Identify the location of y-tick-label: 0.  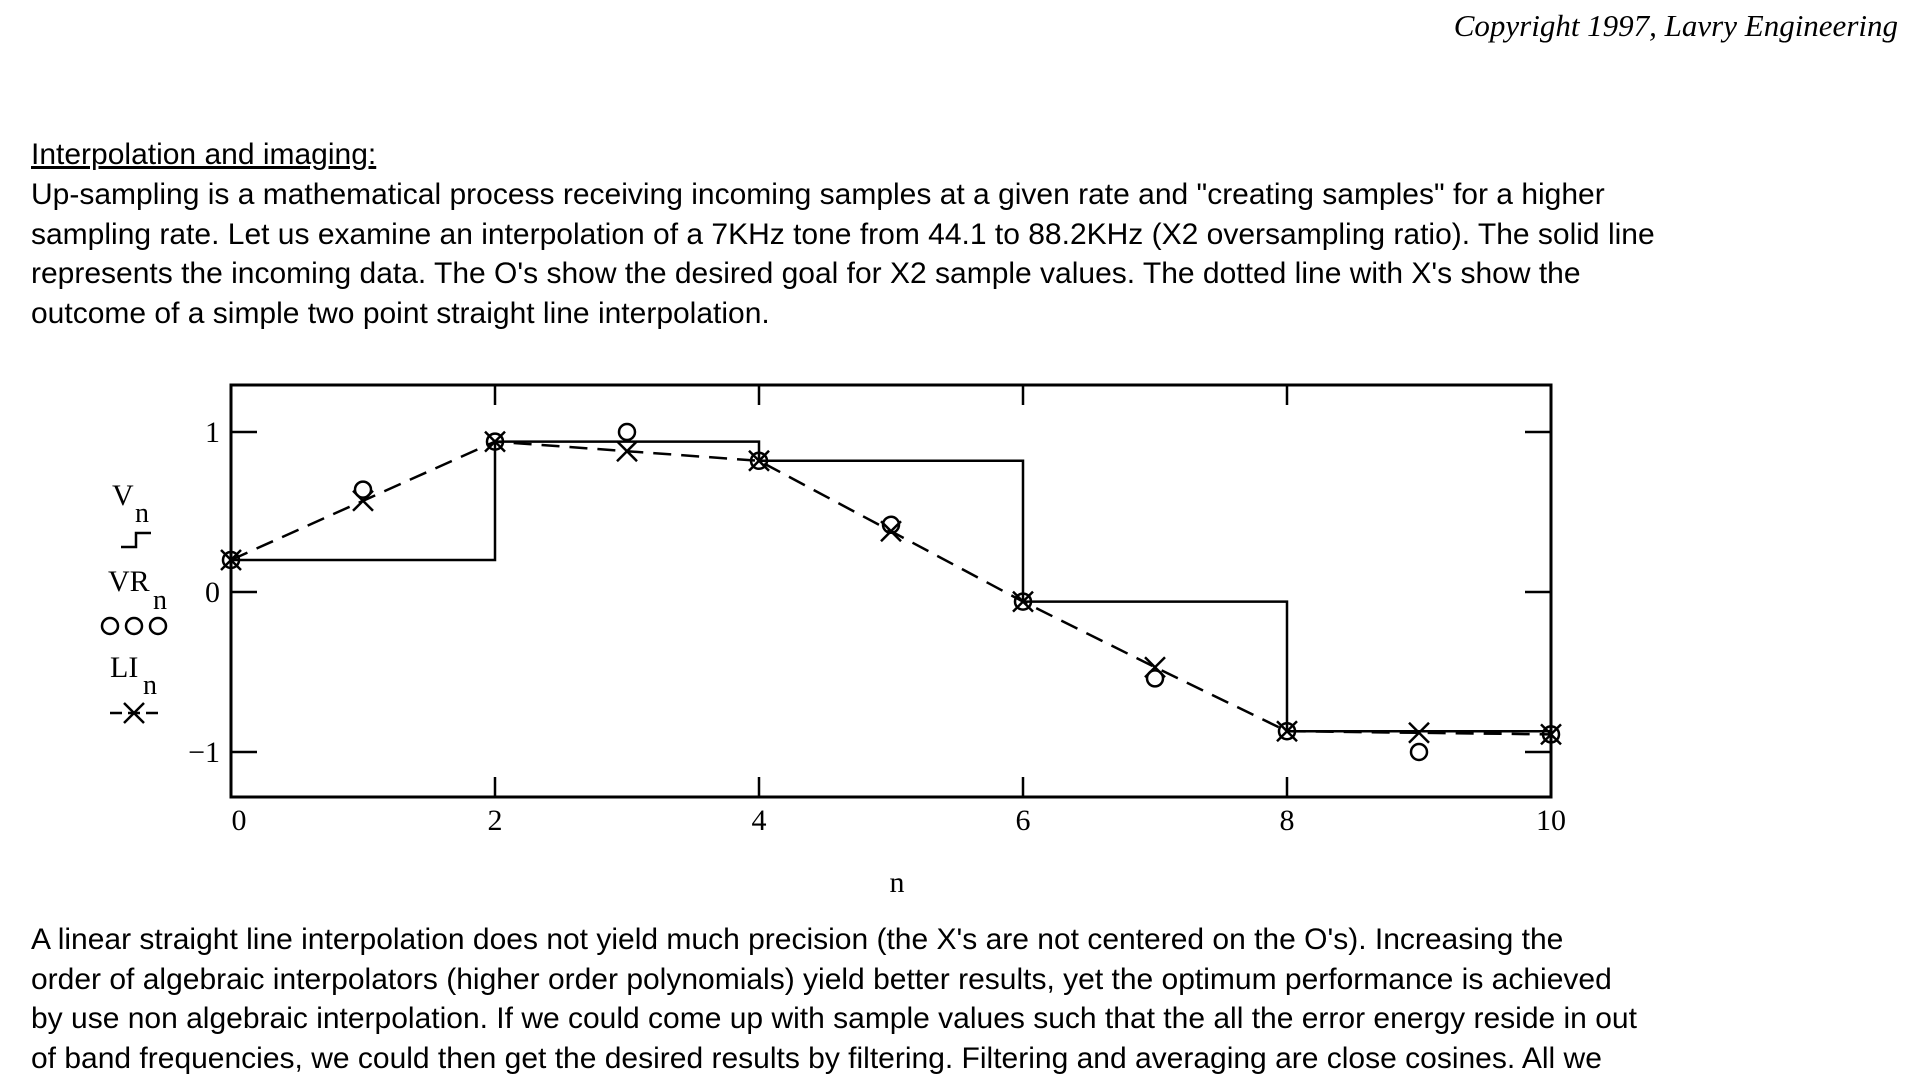
(212, 592).